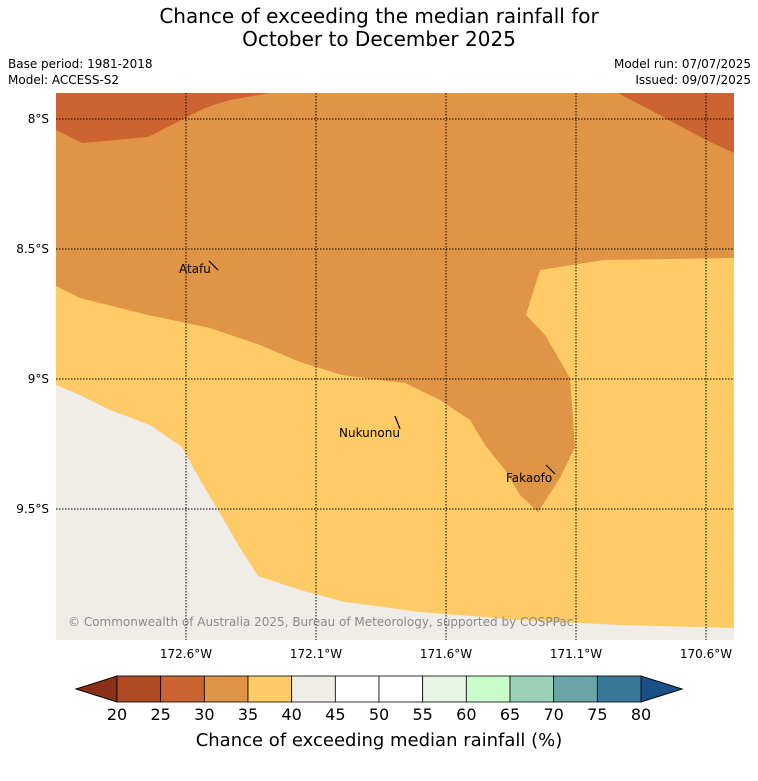  I want to click on lat-tick-labels: 8°S 8.5°S 9°S 9.5°S, so click(32, 314).